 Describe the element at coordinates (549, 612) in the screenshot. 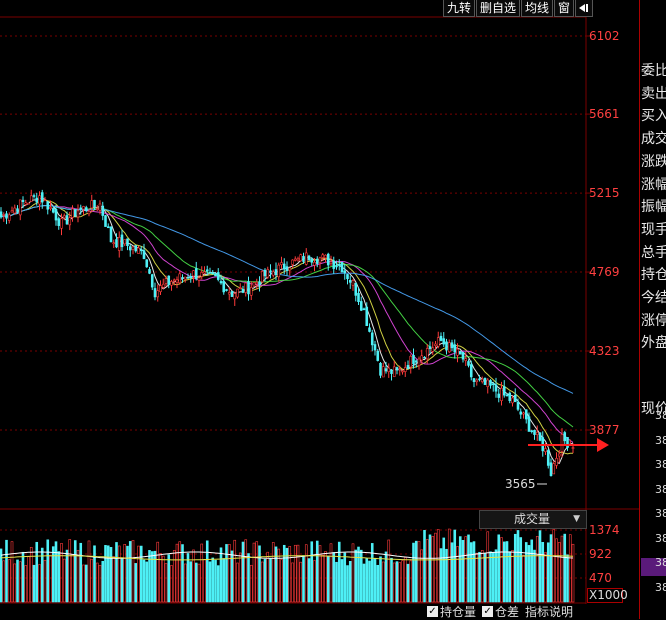

I see `indicator-help-link: 指标说明` at that location.